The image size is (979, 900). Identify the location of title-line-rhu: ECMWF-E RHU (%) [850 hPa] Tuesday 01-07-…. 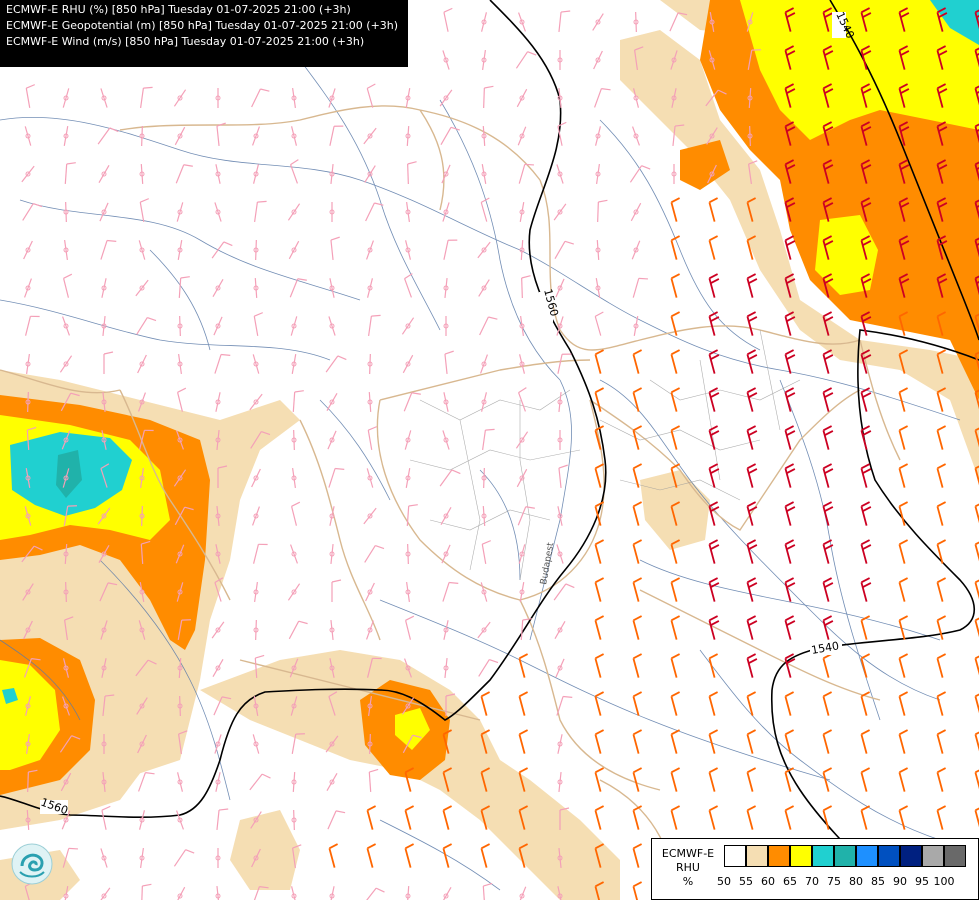
(178, 9).